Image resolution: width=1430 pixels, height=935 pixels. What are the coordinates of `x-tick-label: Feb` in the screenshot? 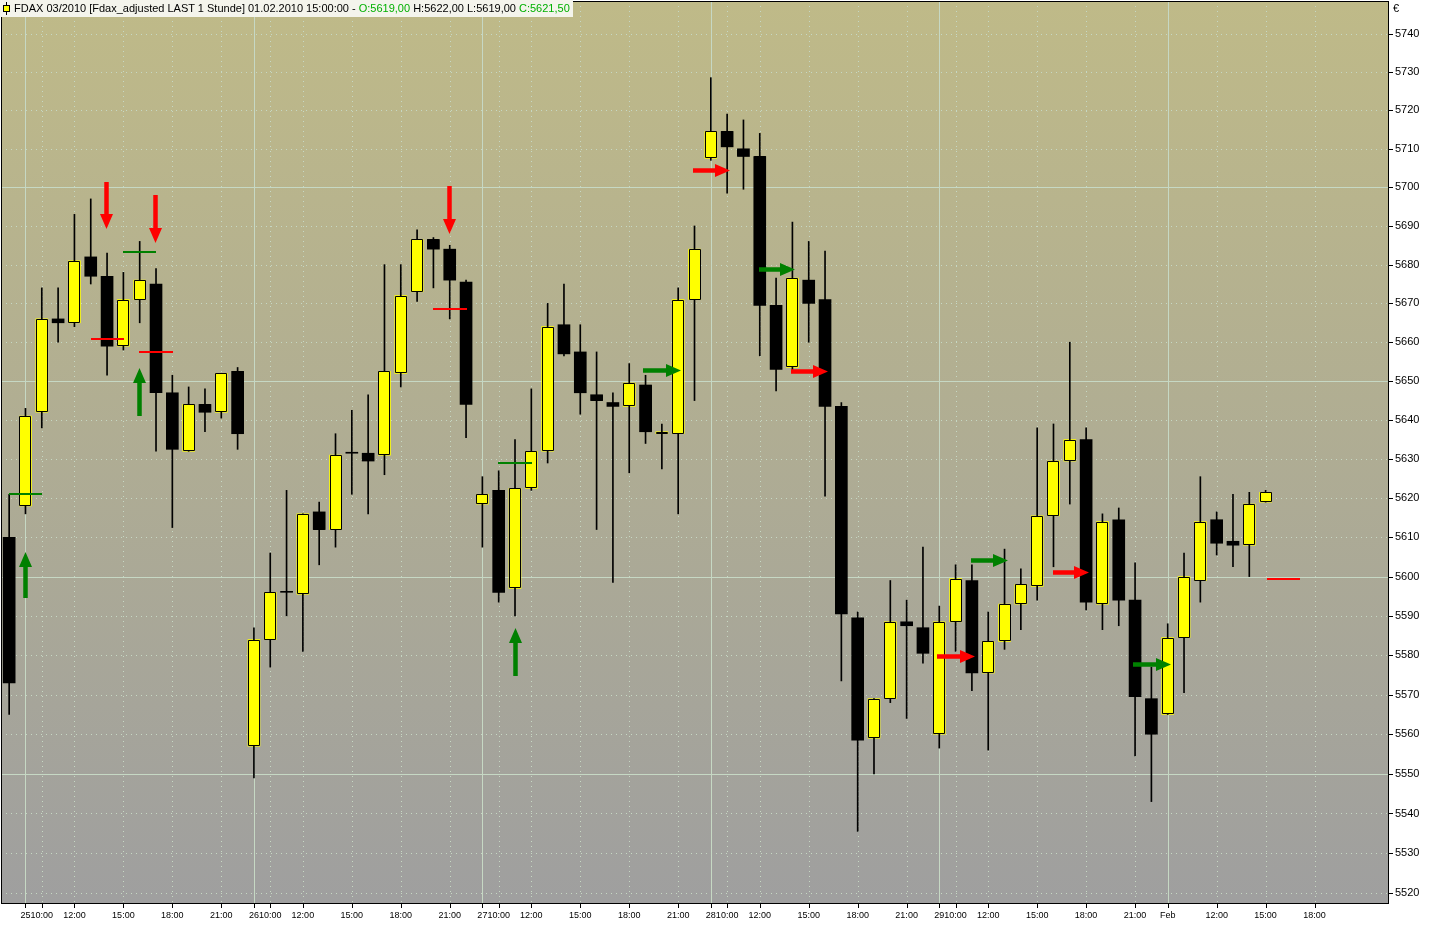 It's located at (1167, 914).